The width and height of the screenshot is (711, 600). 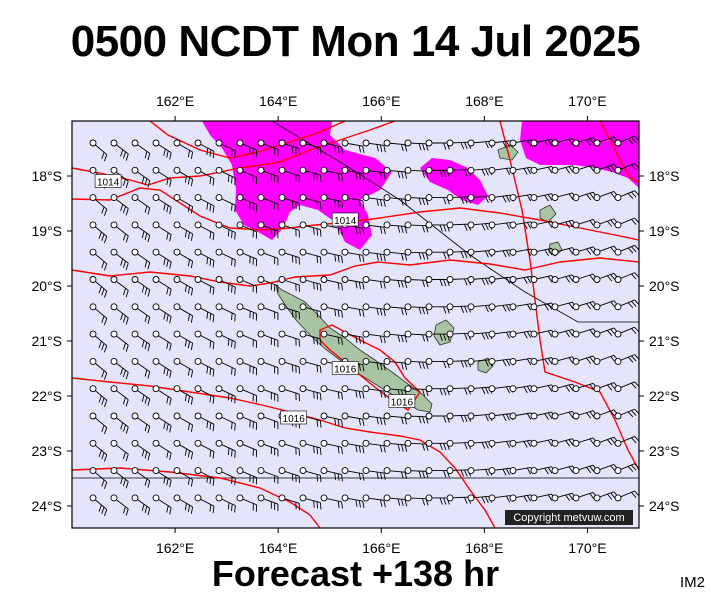 I want to click on lat-label-right: 18°S, so click(x=664, y=176).